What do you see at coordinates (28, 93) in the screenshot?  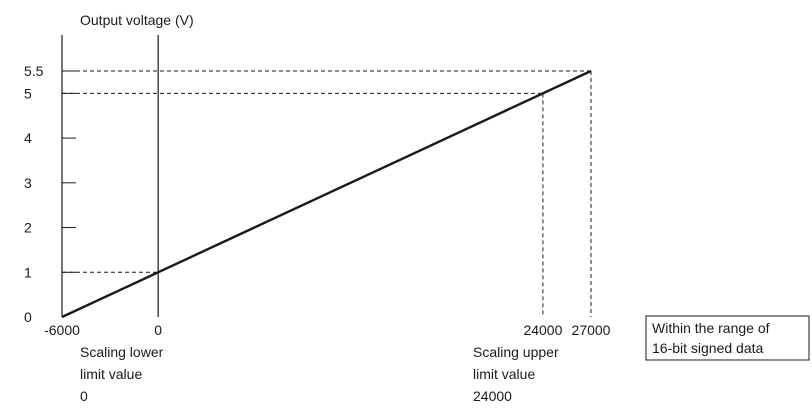 I see `y-tick-label: 5` at bounding box center [28, 93].